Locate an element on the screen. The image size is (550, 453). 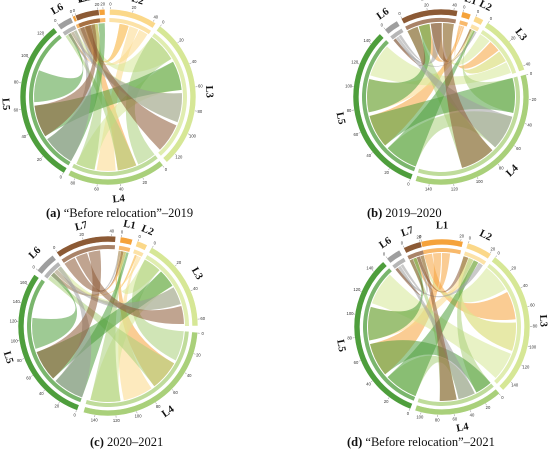
tick-label-L3-1: 20 is located at coordinates (513, 38).